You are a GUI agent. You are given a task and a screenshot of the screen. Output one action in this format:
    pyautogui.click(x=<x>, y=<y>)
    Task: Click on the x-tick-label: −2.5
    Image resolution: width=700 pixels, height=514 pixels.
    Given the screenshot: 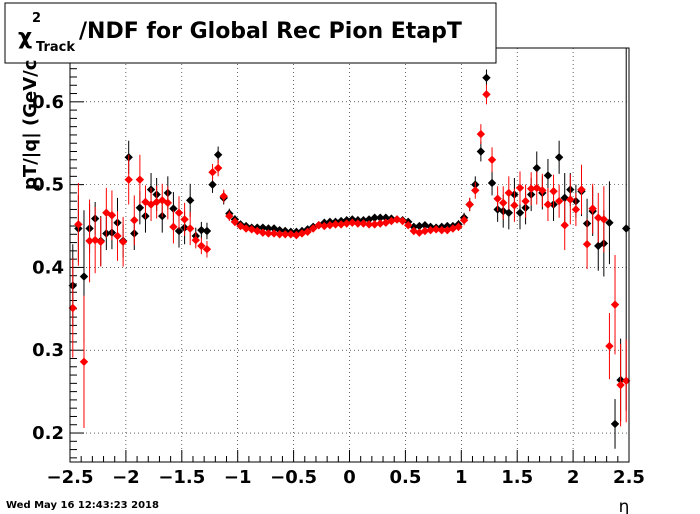 What is the action you would take?
    pyautogui.click(x=70, y=477)
    